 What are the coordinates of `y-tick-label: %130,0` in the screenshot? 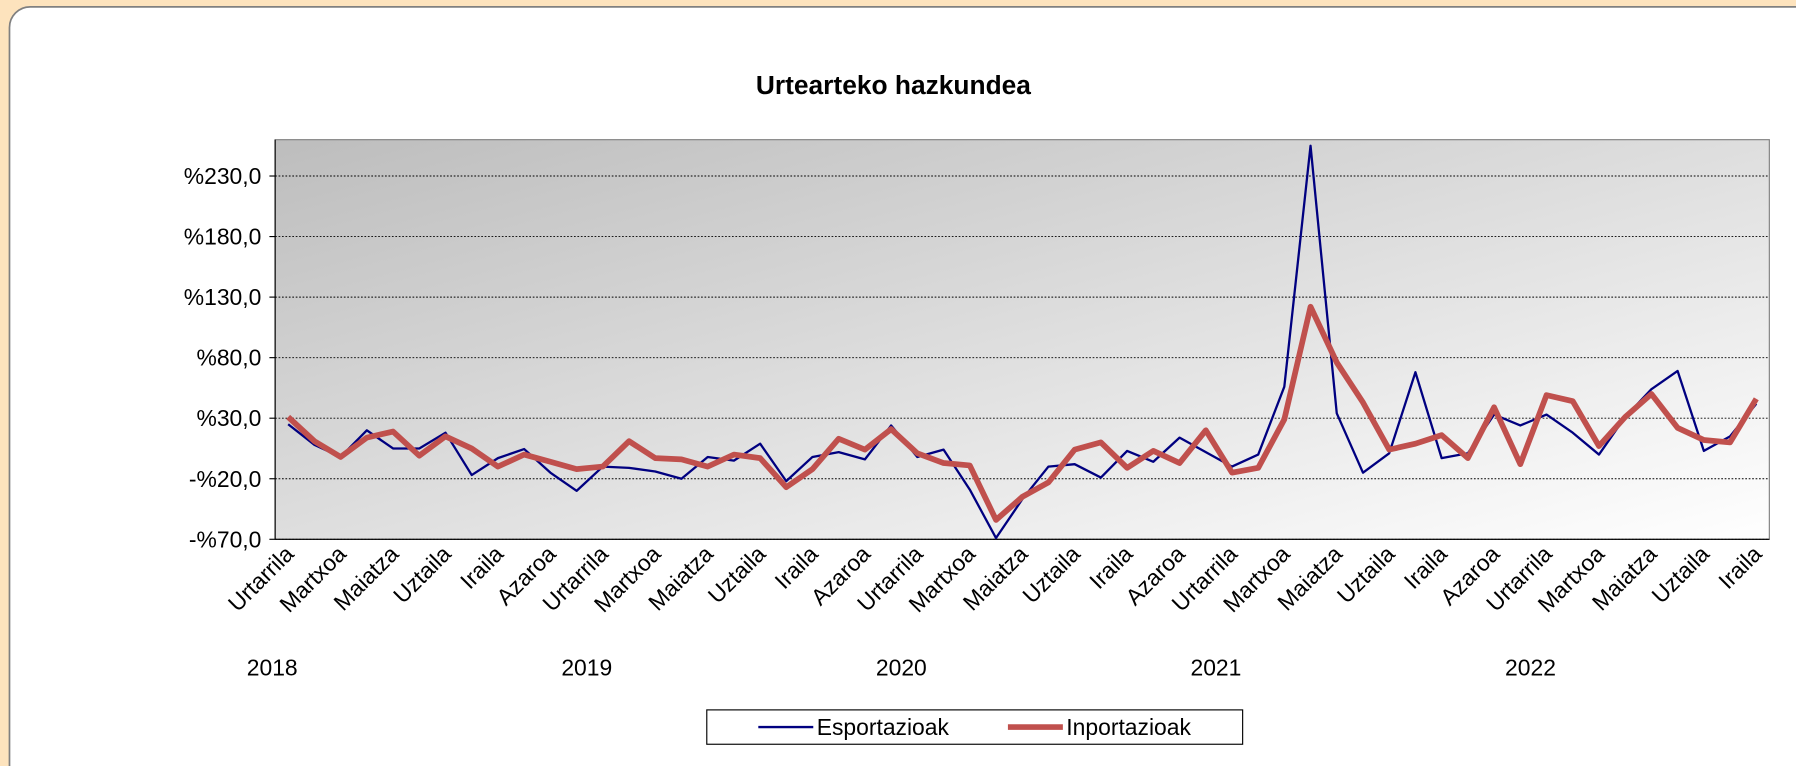 It's located at (223, 297).